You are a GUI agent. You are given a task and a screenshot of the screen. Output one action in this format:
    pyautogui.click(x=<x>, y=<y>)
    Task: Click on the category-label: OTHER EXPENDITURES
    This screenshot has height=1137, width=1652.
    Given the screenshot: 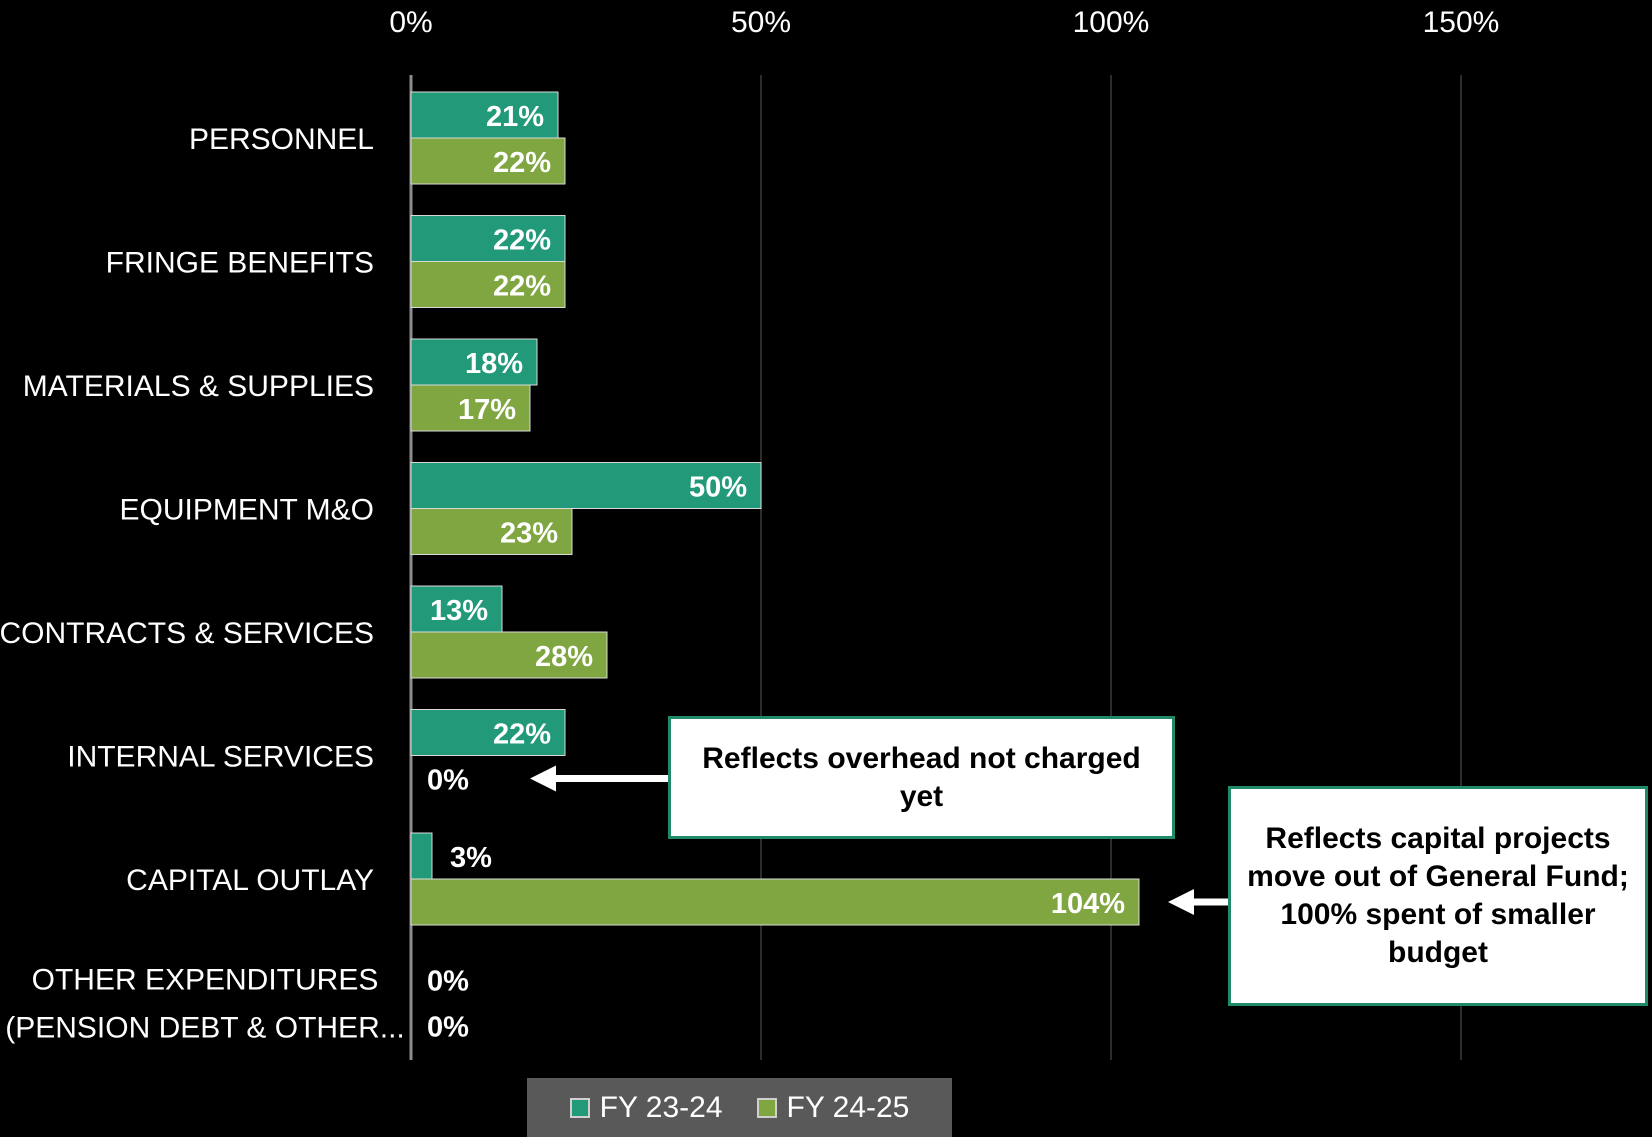 What is the action you would take?
    pyautogui.click(x=205, y=980)
    